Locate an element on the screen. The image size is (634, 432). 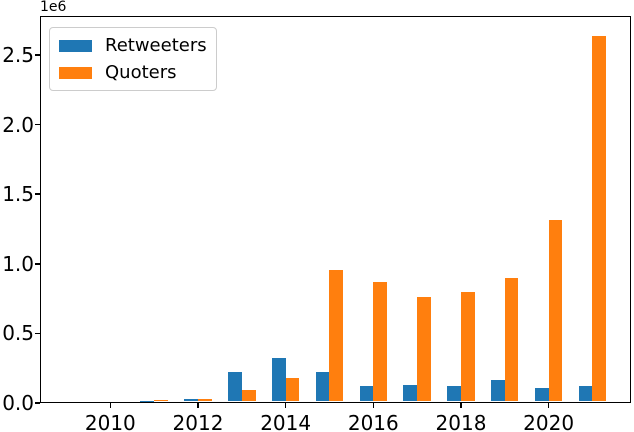
y-tick-label: 1.5 is located at coordinates (18, 194).